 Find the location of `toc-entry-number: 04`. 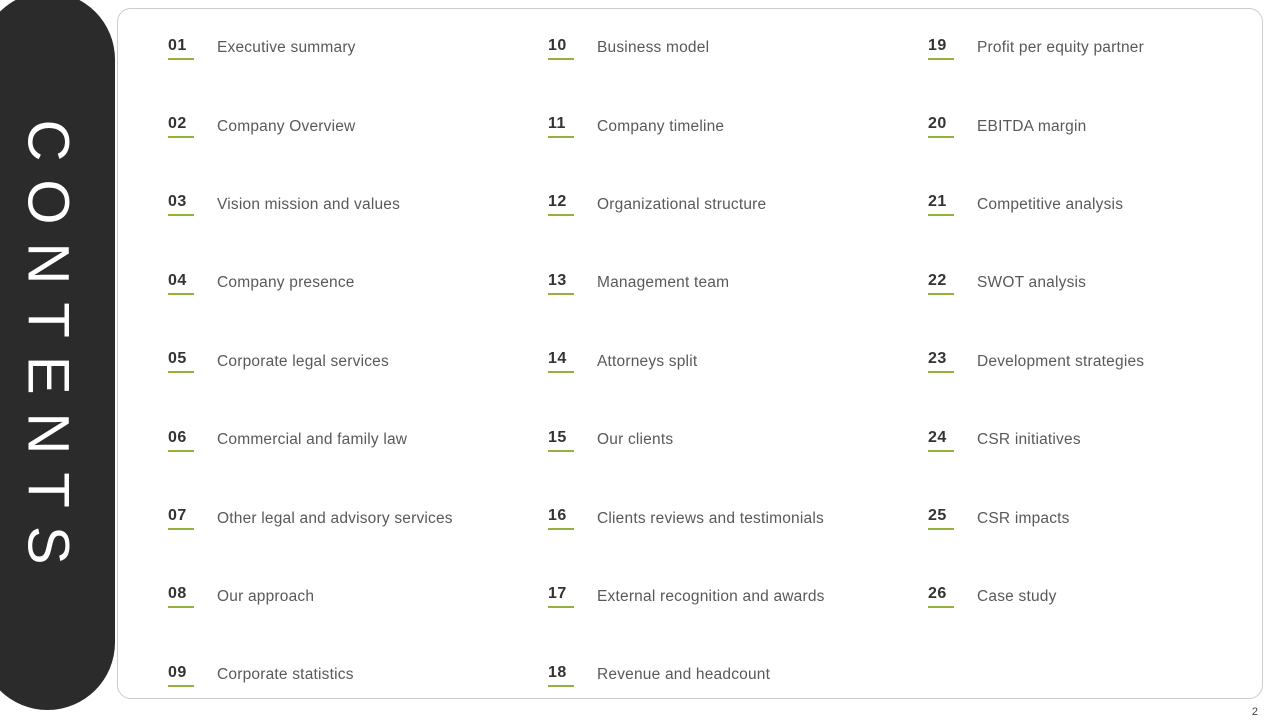

toc-entry-number: 04 is located at coordinates (181, 283).